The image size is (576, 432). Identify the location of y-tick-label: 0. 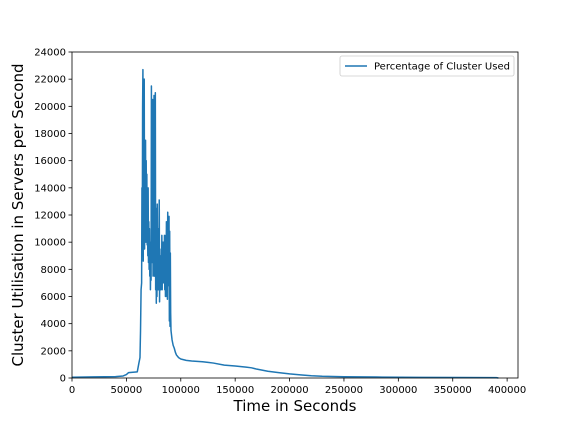
(63, 379).